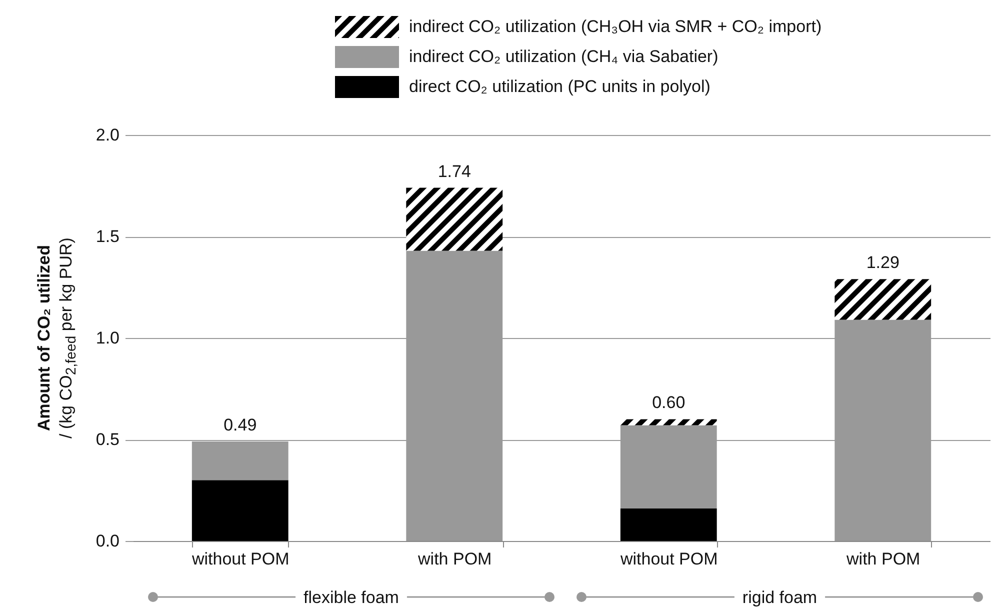 The width and height of the screenshot is (995, 616). I want to click on total-label: 1.29, so click(883, 262).